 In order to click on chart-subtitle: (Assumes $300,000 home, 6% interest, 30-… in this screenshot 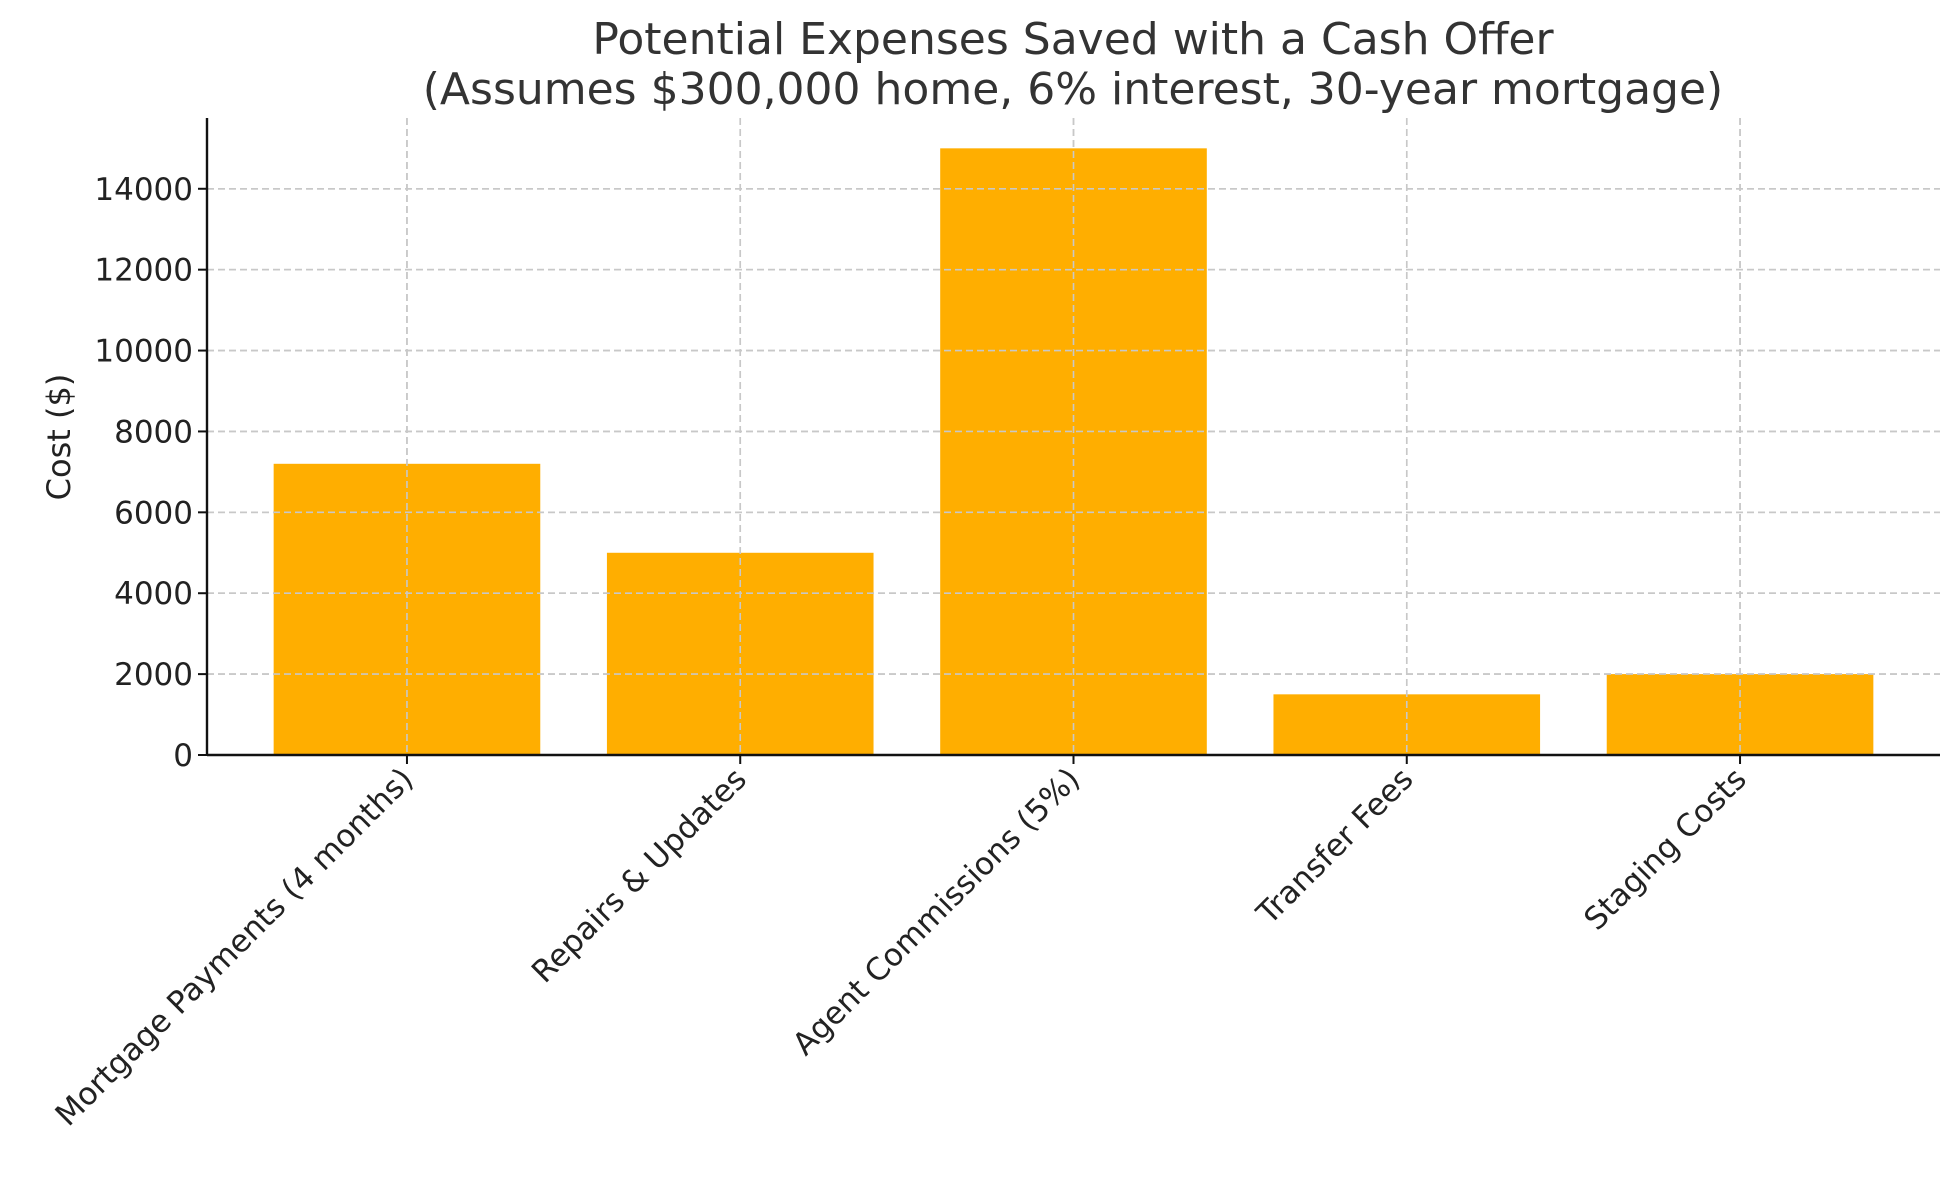, I will do `click(1073, 89)`.